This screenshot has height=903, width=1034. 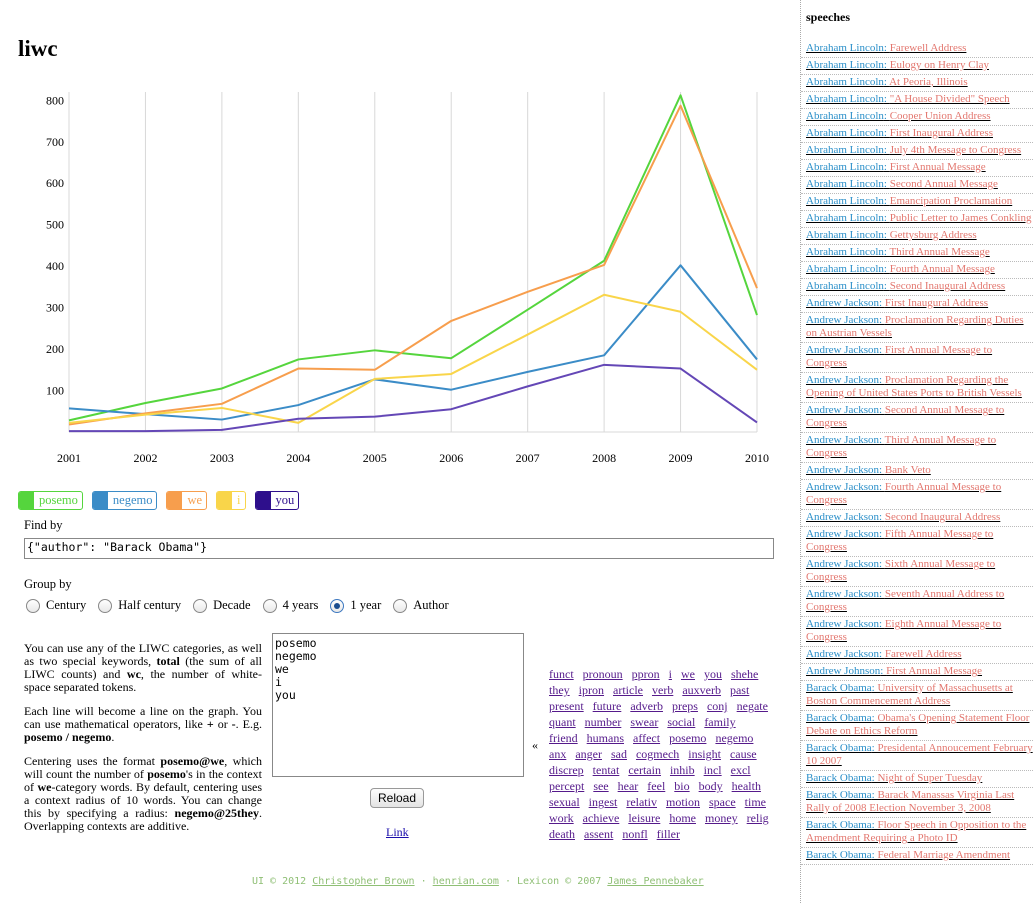 I want to click on category-link-past: past, so click(x=739, y=690).